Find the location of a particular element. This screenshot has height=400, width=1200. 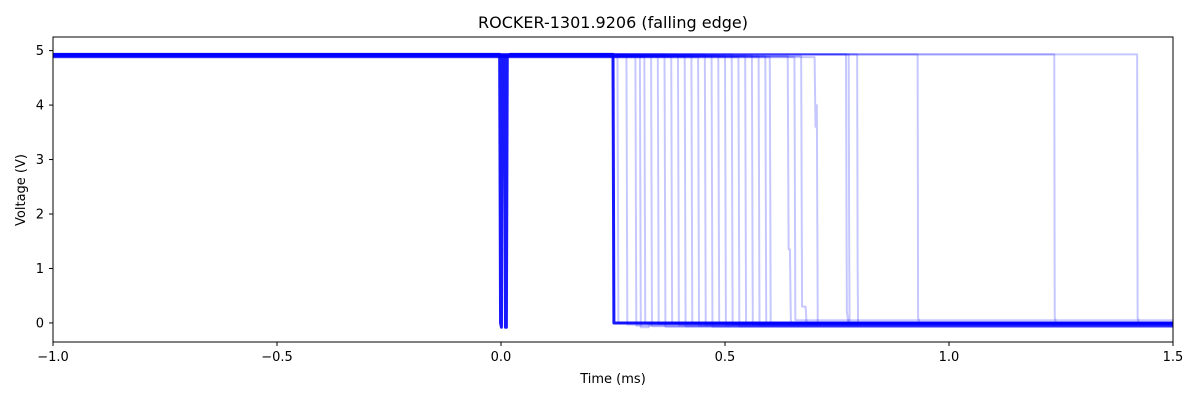

x-tick-label: 1.0 is located at coordinates (949, 357).